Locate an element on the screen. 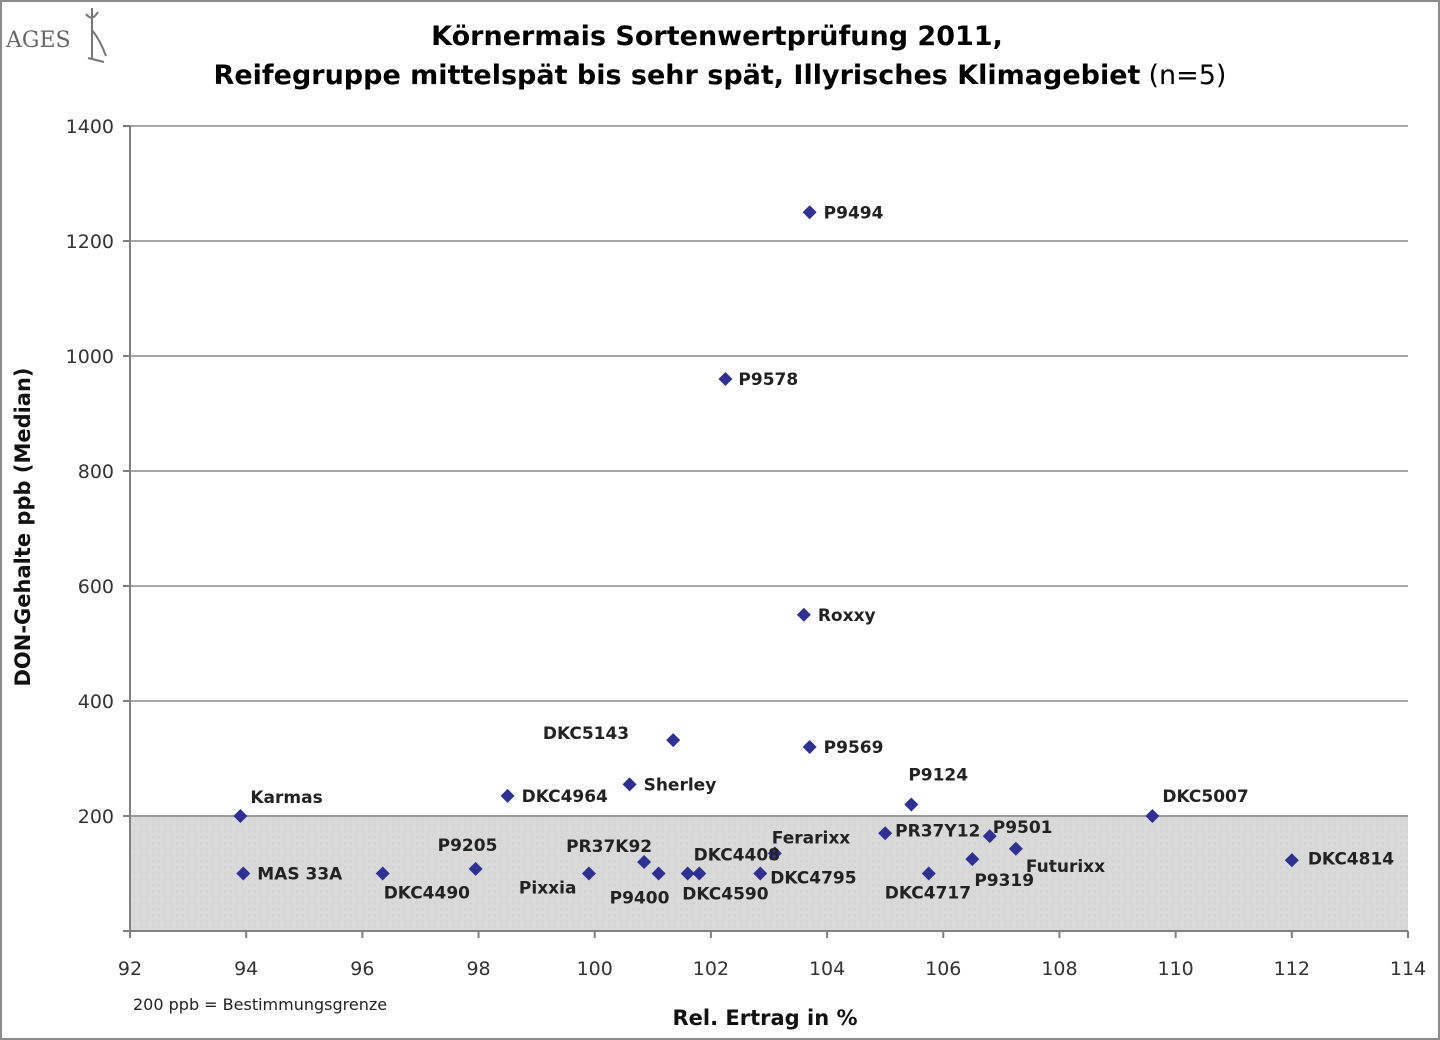  x-tick-label: 112 is located at coordinates (1292, 969).